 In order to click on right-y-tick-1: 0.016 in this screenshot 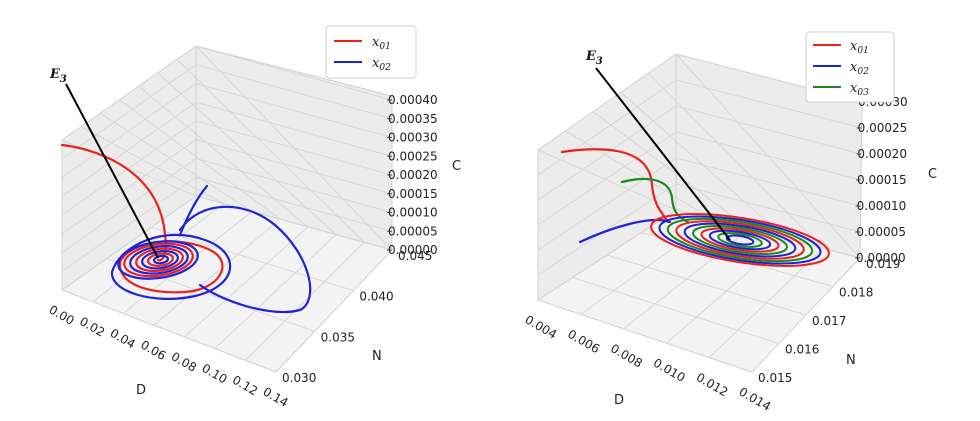, I will do `click(802, 350)`.